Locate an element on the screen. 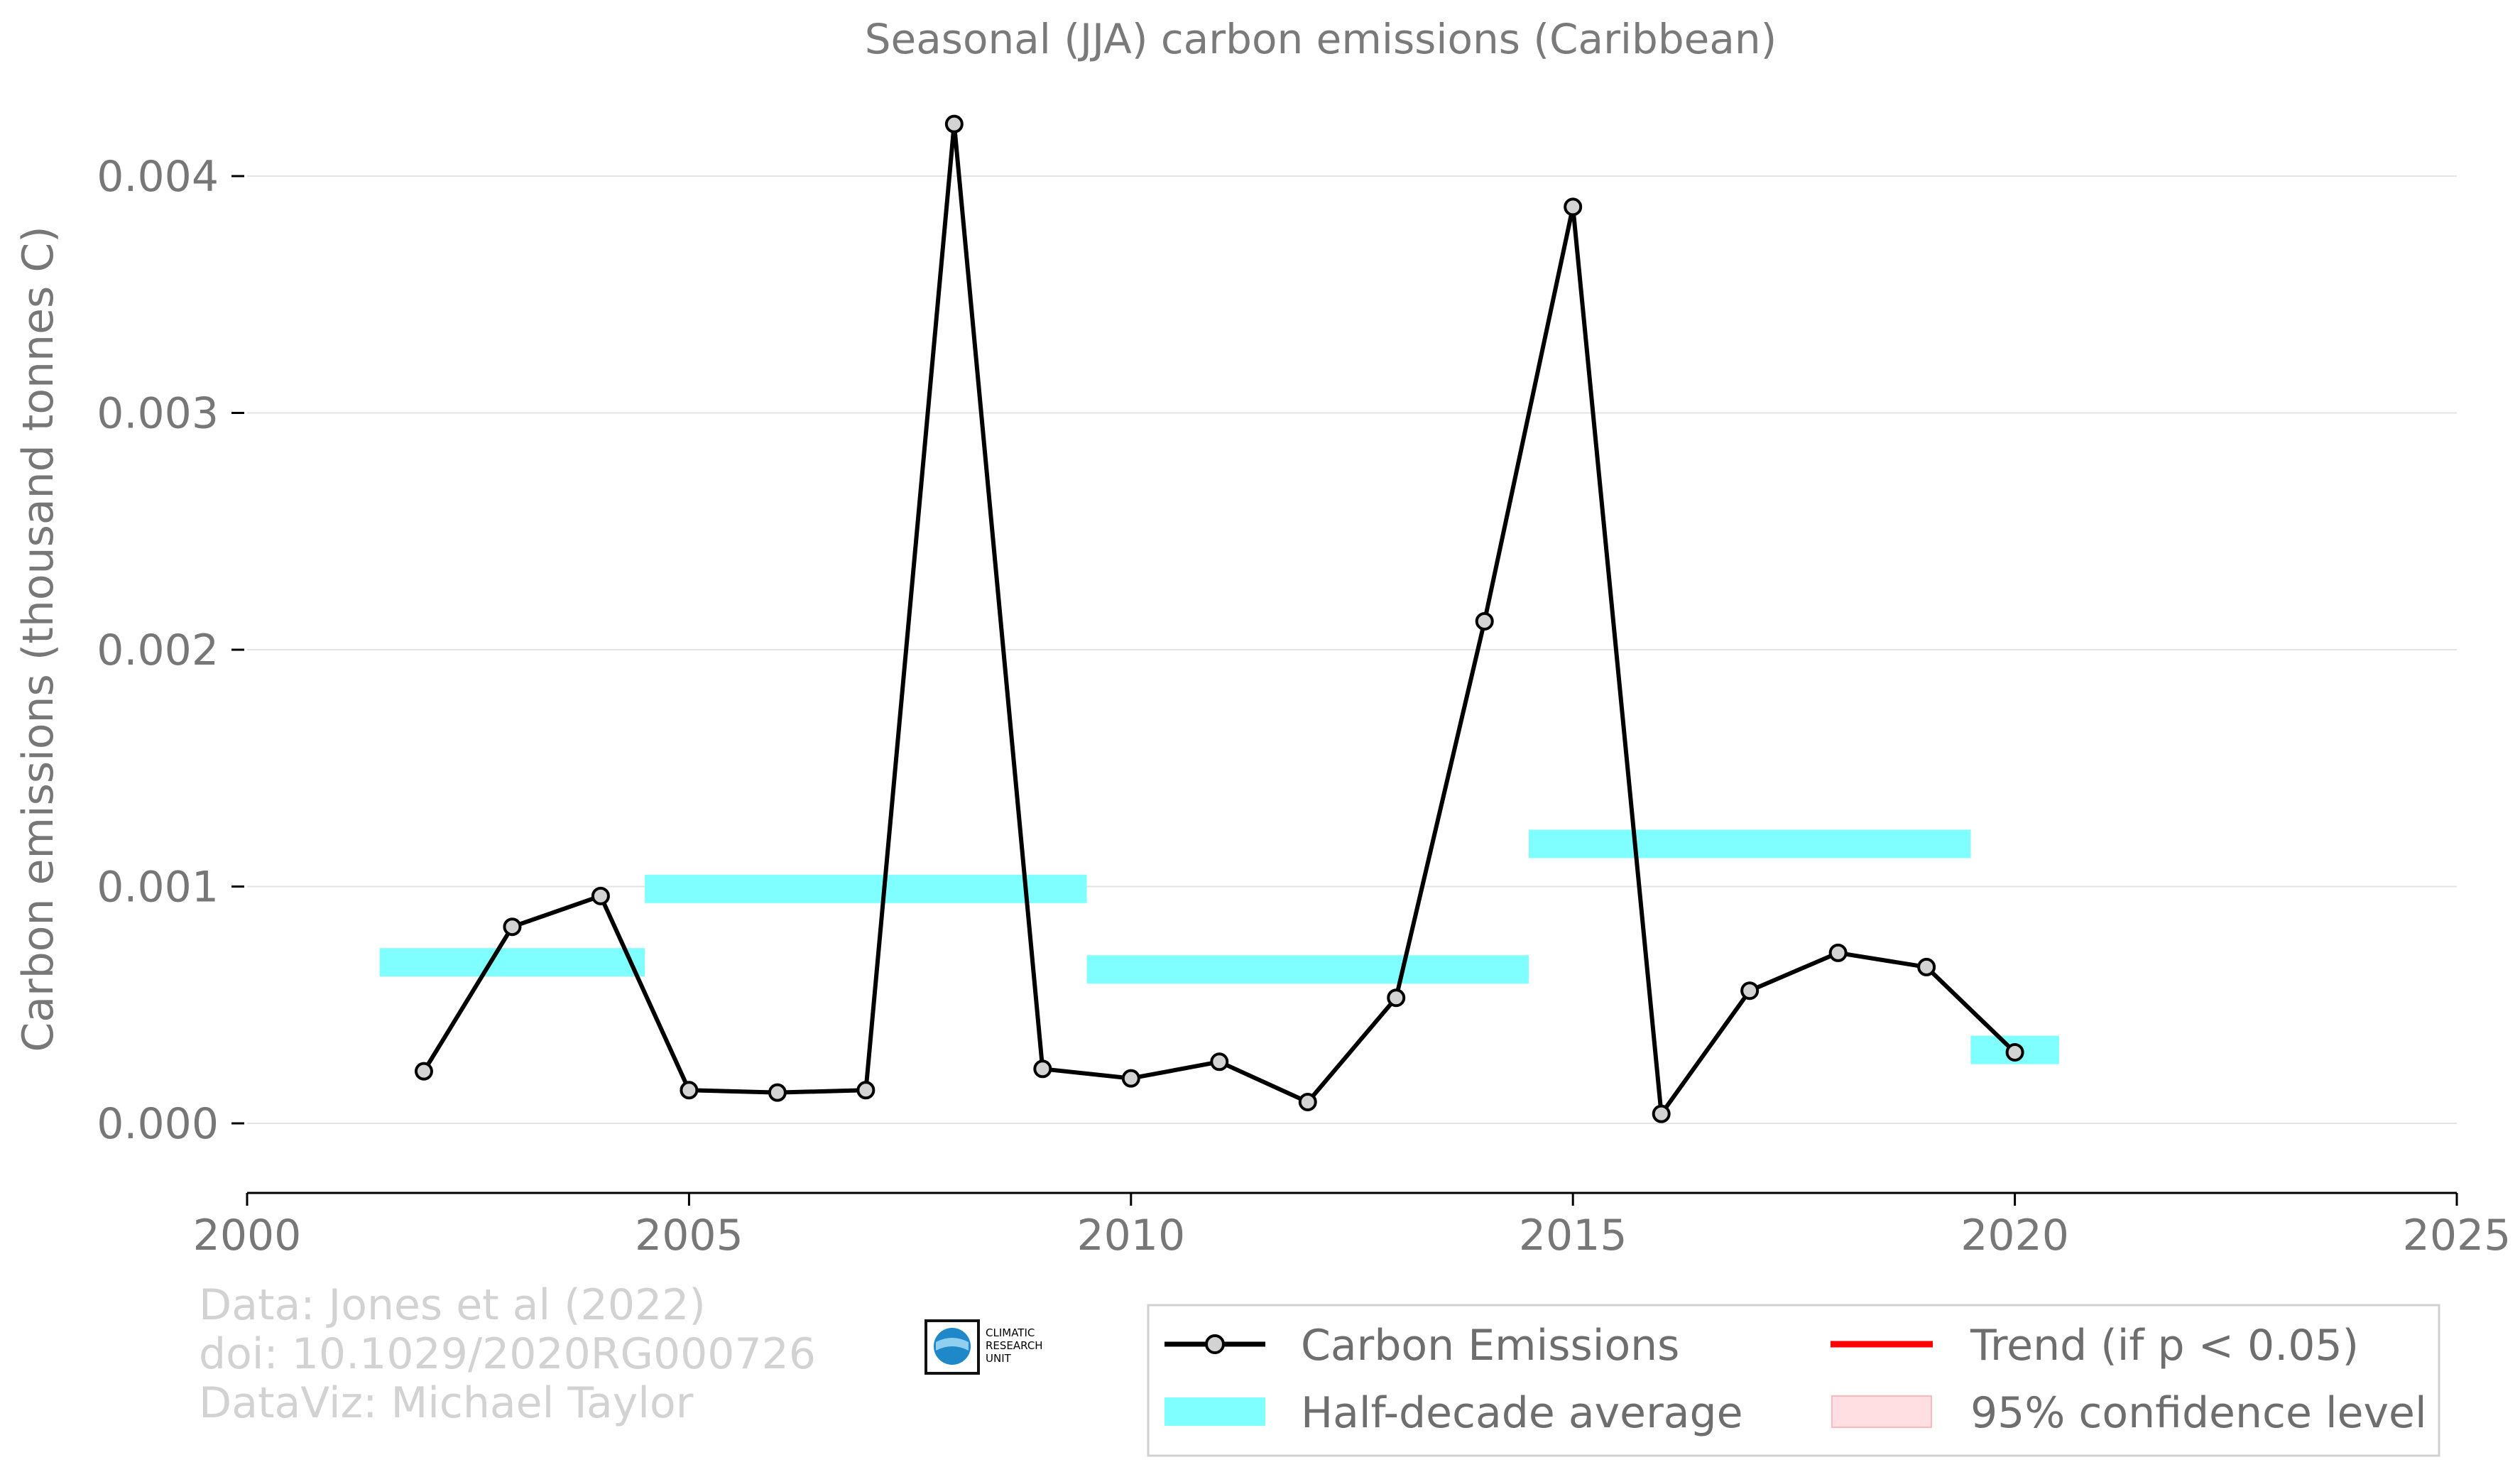 The width and height of the screenshot is (2520, 1472). logo-line-2: RESEARCH is located at coordinates (1015, 1345).